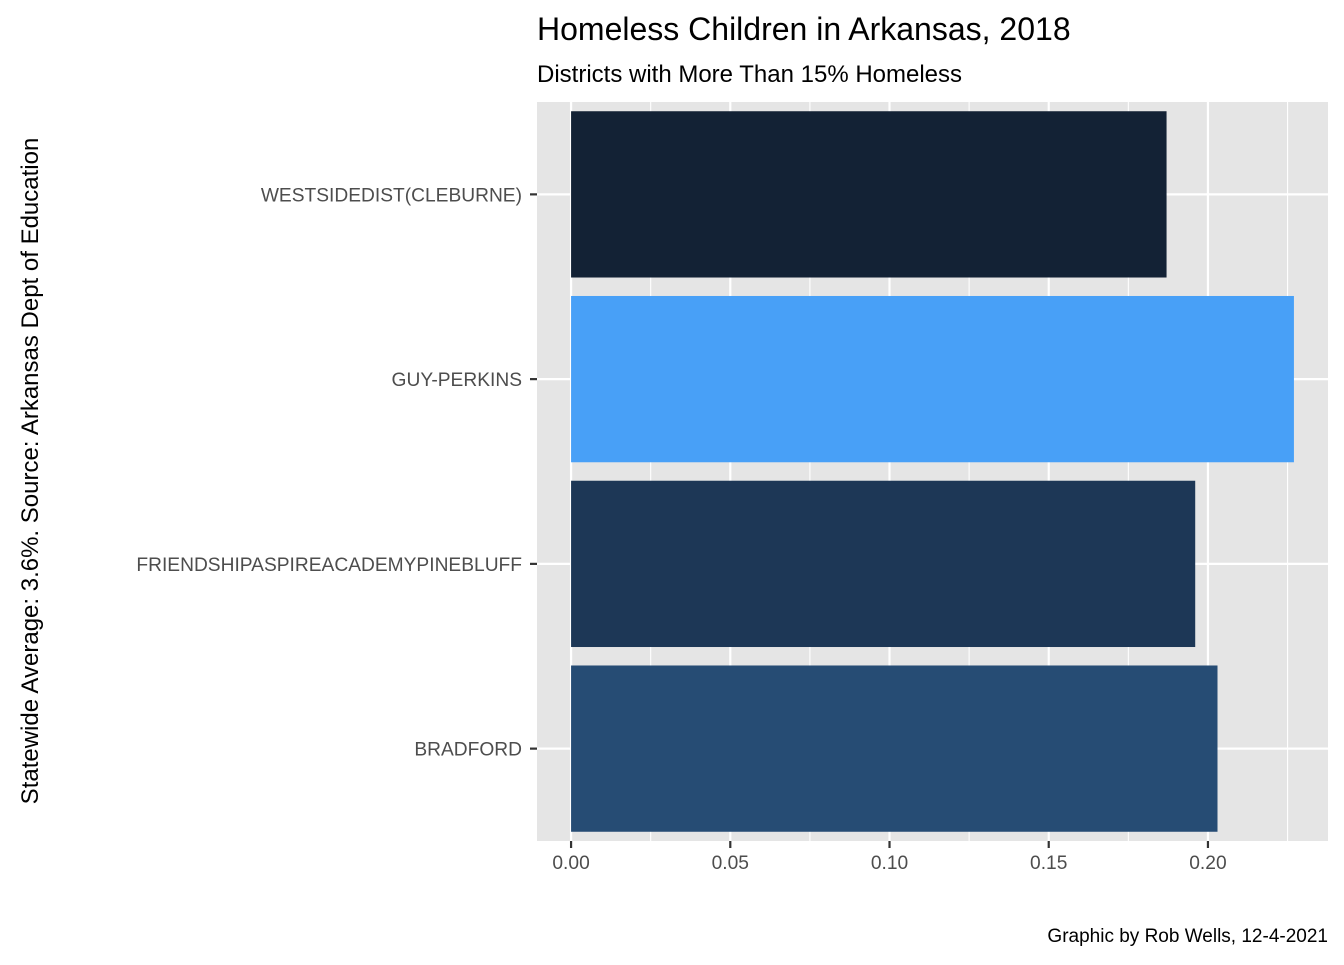  I want to click on x-axis-ticks: 0.00 0.05 0.10 0.15 0.20, so click(889, 857).